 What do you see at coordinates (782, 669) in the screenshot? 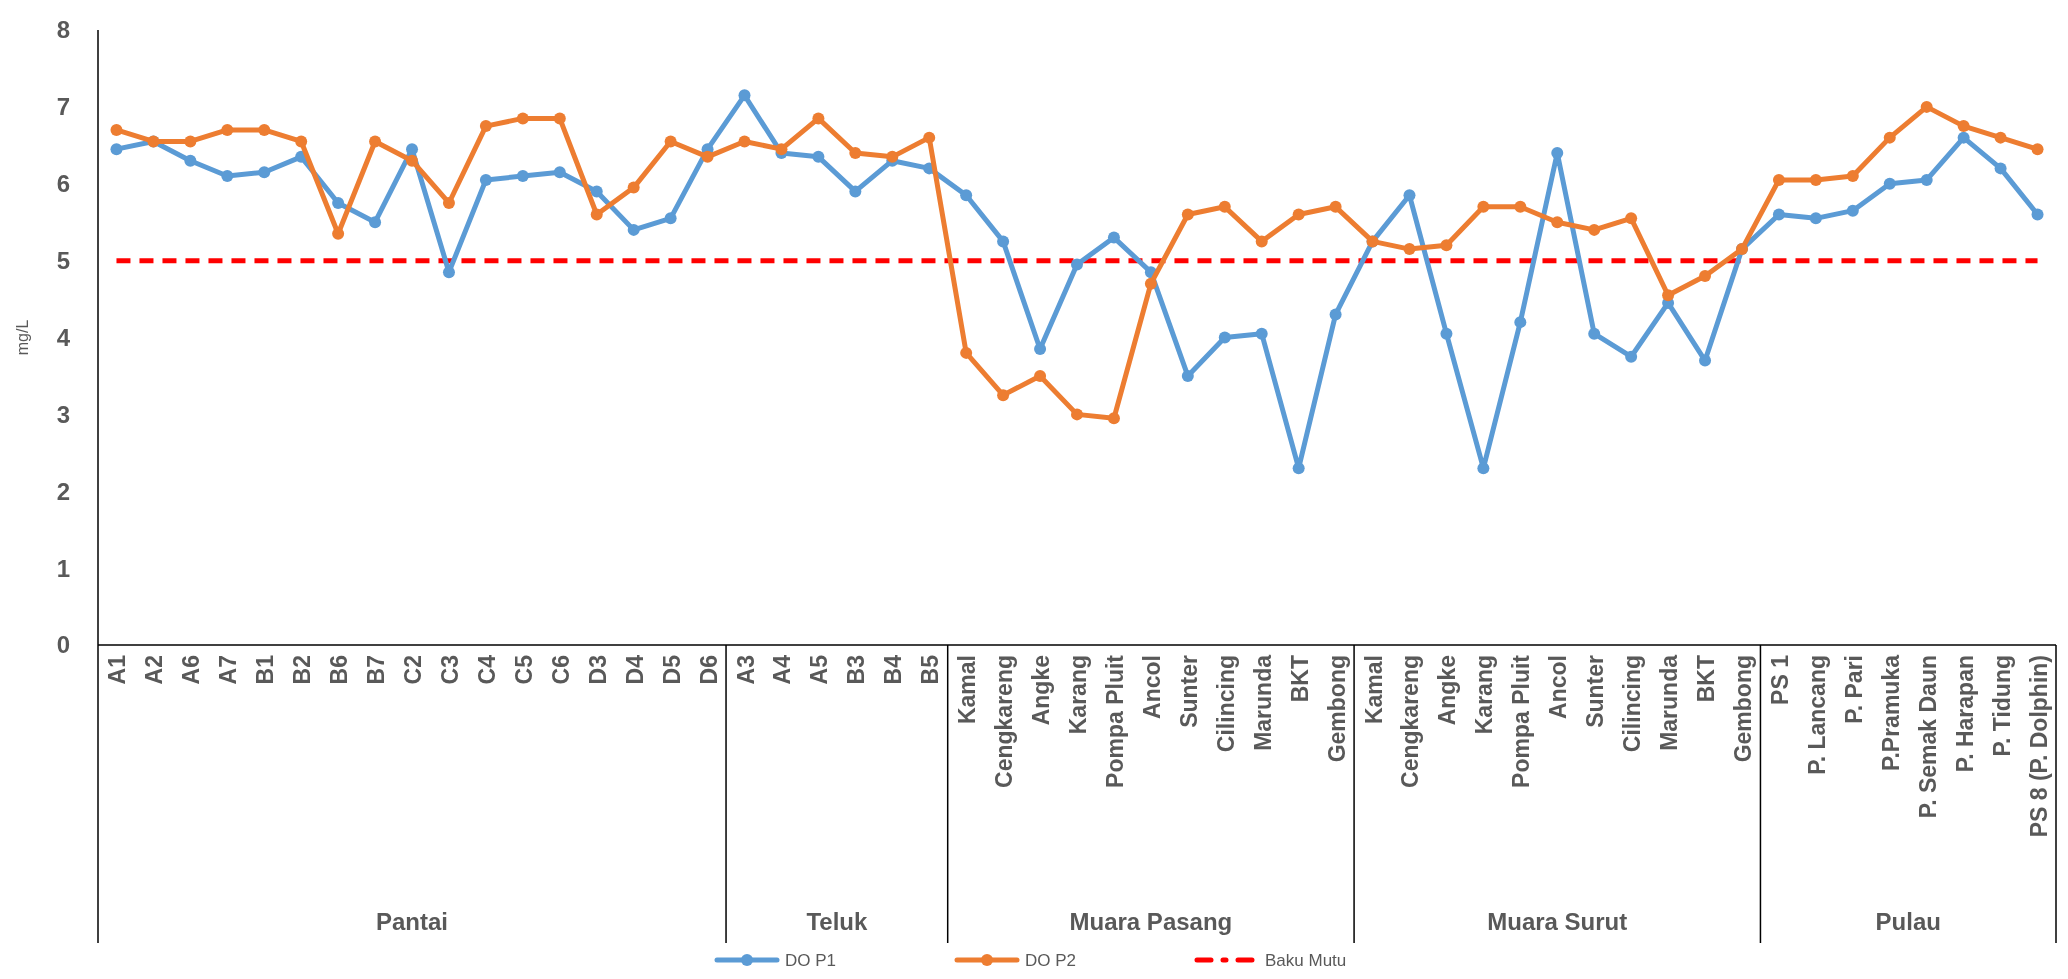
I see `x-tick-label: A4` at bounding box center [782, 669].